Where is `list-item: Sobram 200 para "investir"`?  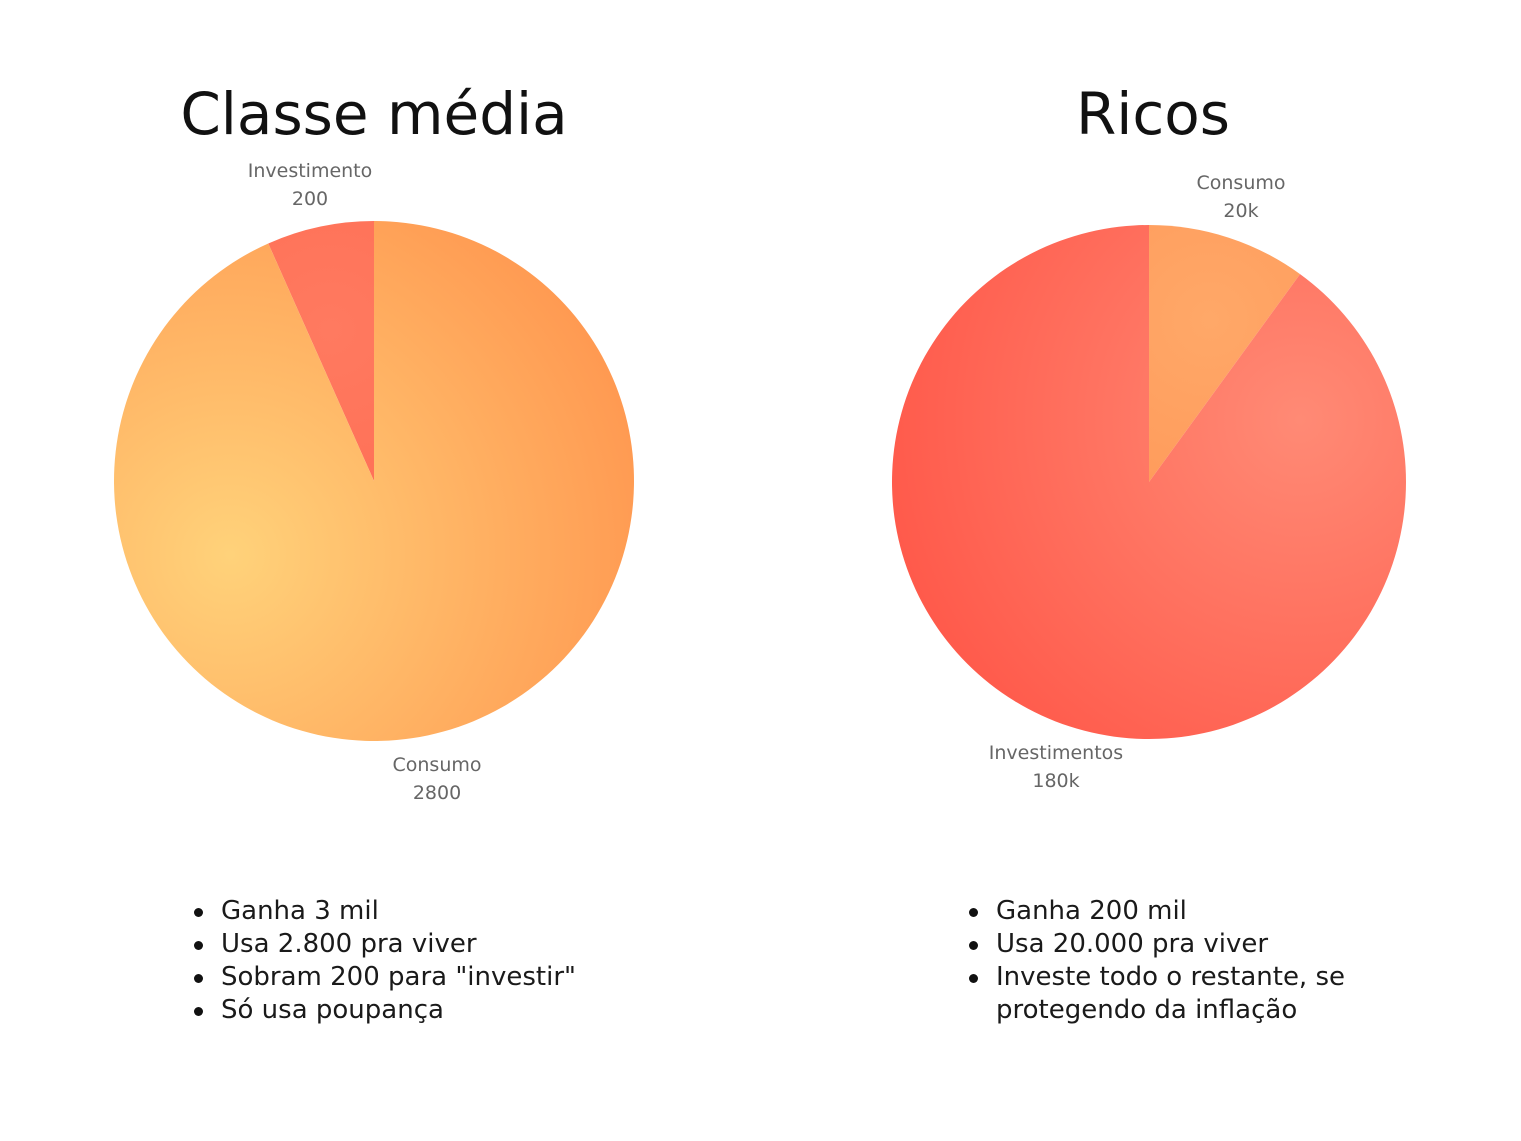 list-item: Sobram 200 para "investir" is located at coordinates (471, 977).